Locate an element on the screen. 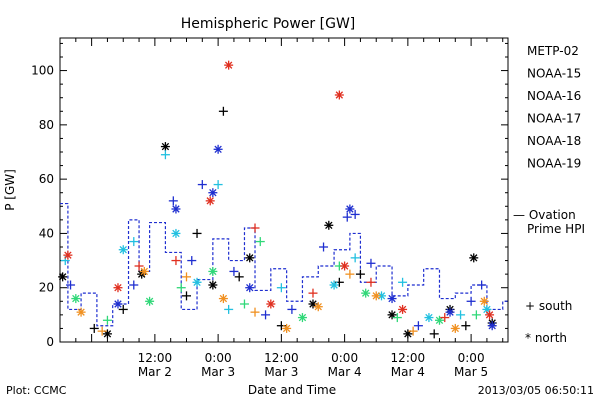  legend-item: NOAA-18 is located at coordinates (554, 141).